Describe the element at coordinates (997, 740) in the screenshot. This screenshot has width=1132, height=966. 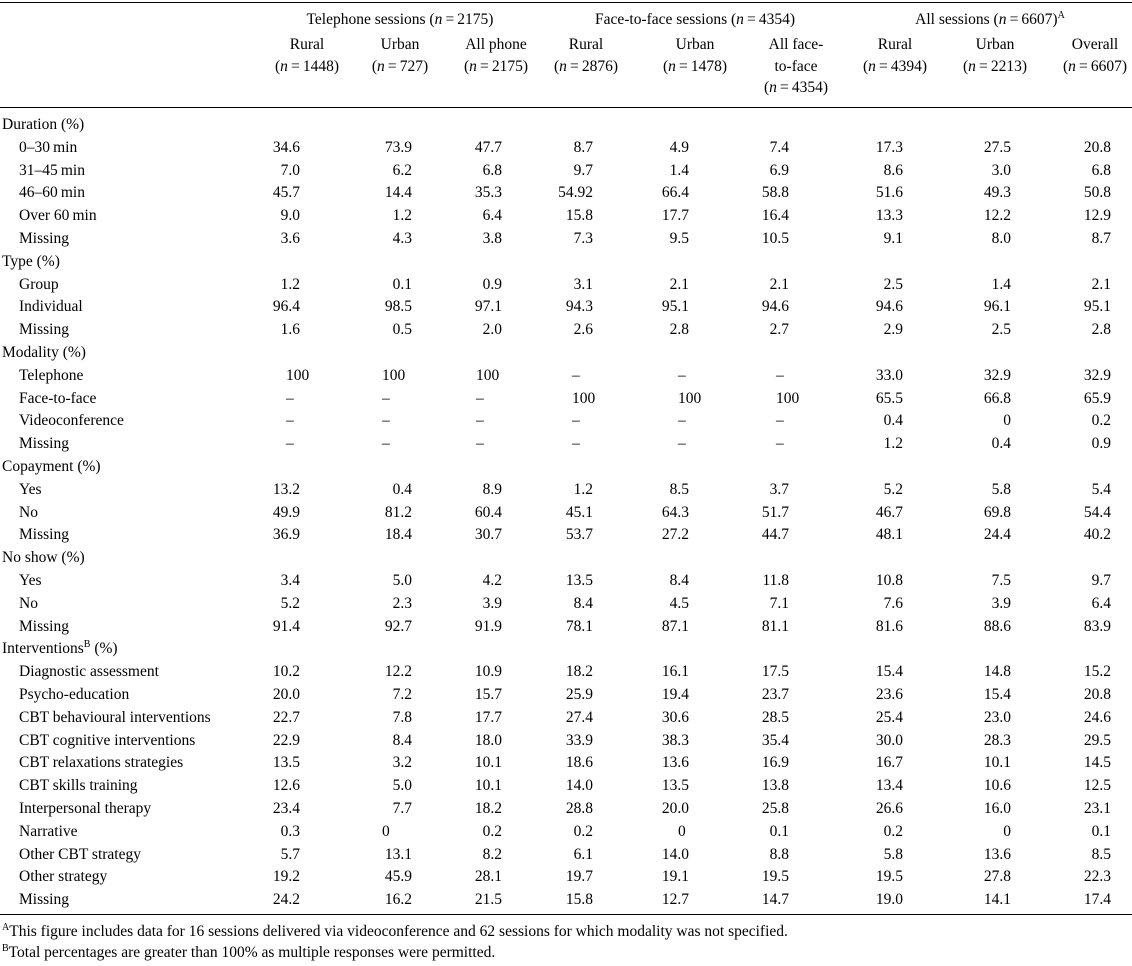
I see `table-cell: 28.3` at that location.